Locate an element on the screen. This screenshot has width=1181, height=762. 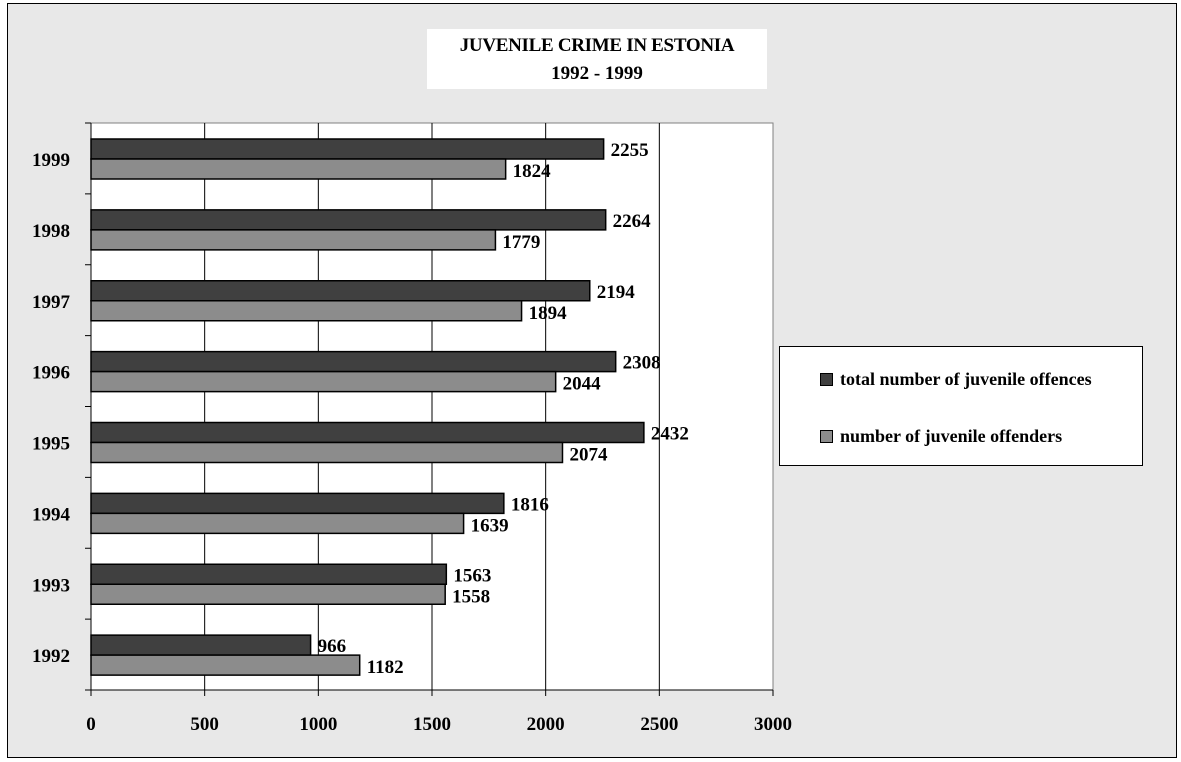
legend-label-offences: total number of juvenile offences is located at coordinates (966, 379).